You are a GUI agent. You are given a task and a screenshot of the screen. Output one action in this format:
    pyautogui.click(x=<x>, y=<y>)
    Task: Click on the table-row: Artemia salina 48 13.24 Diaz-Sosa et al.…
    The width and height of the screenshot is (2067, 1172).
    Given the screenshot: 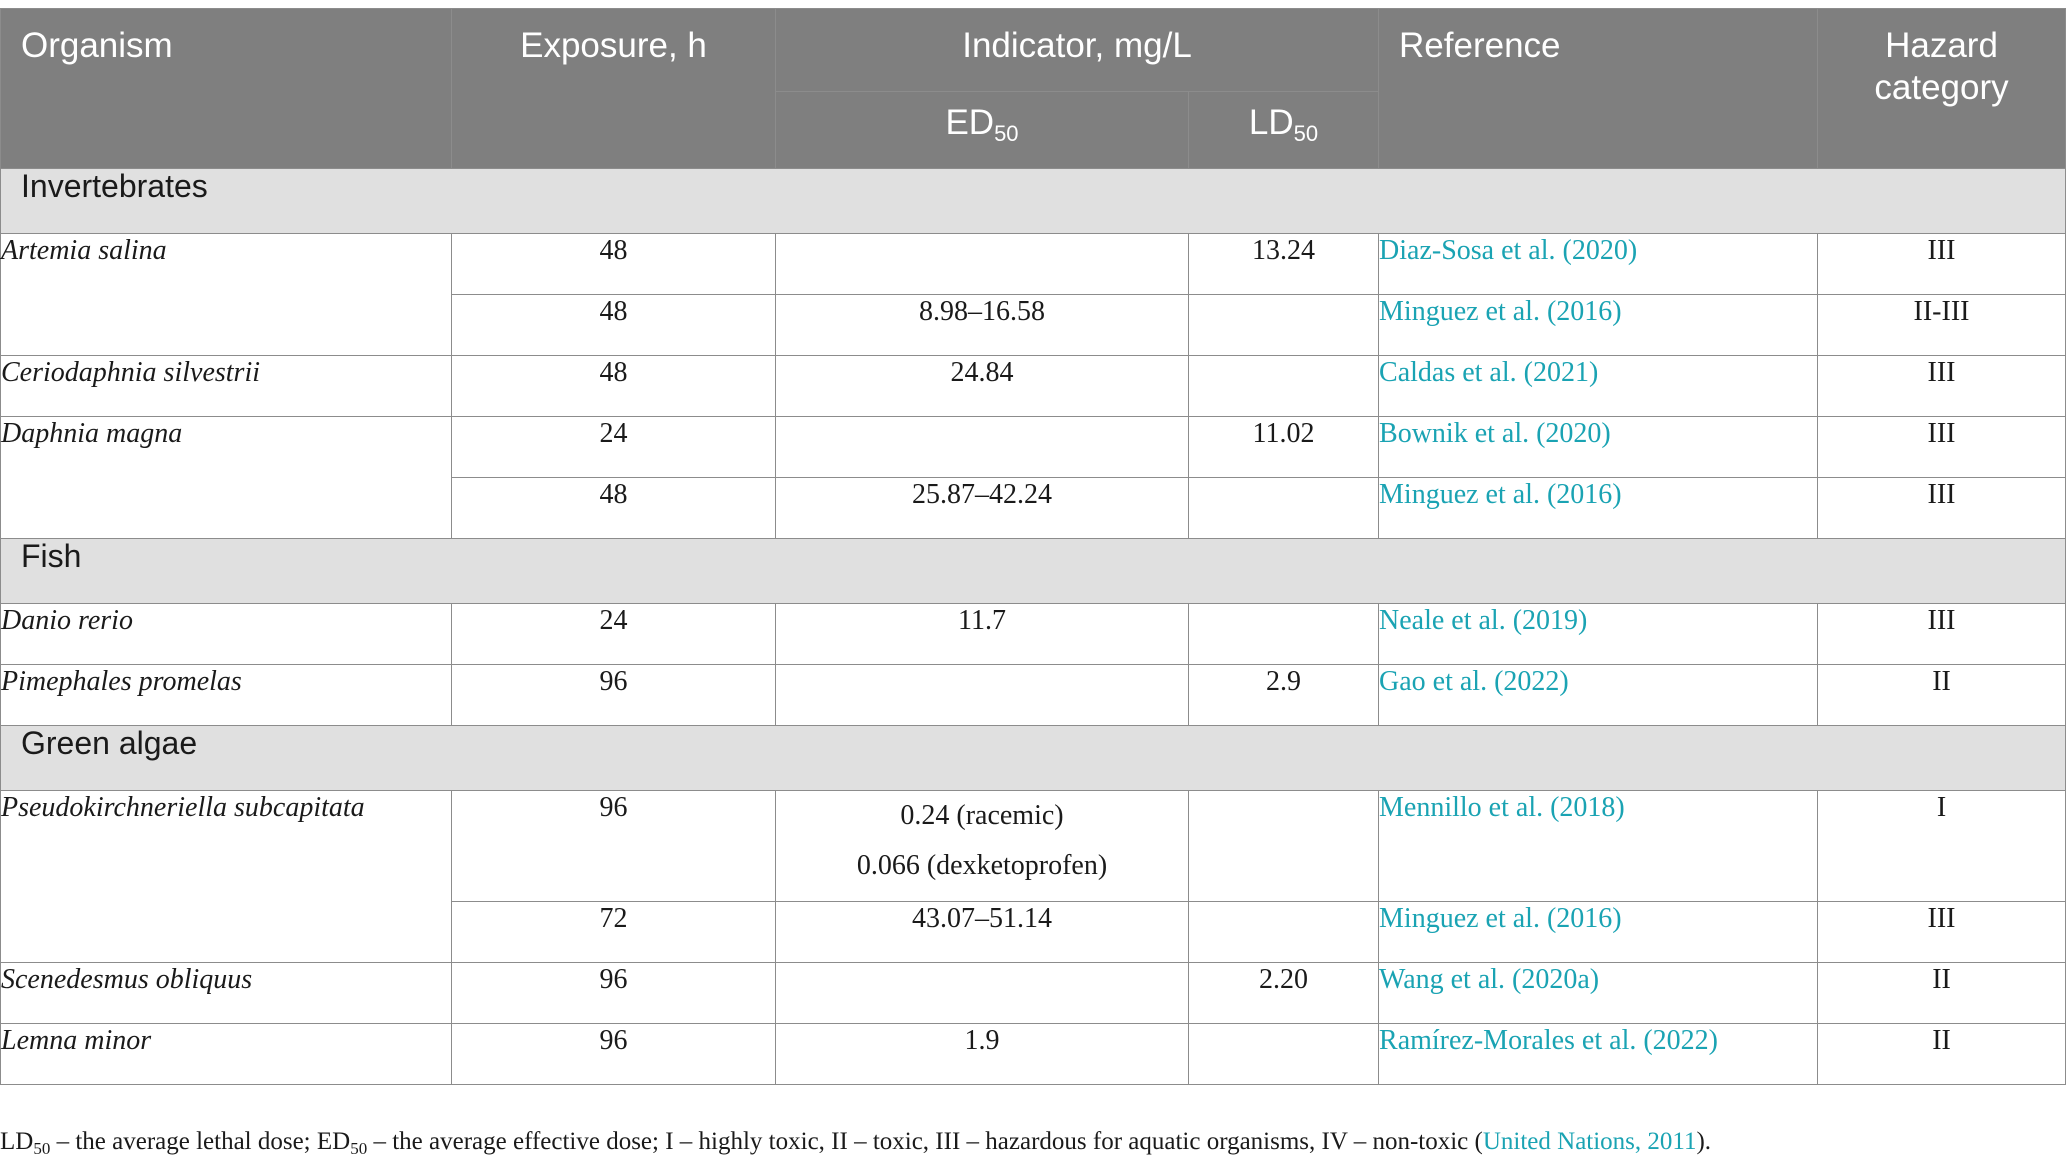 What is the action you would take?
    pyautogui.click(x=1033, y=294)
    